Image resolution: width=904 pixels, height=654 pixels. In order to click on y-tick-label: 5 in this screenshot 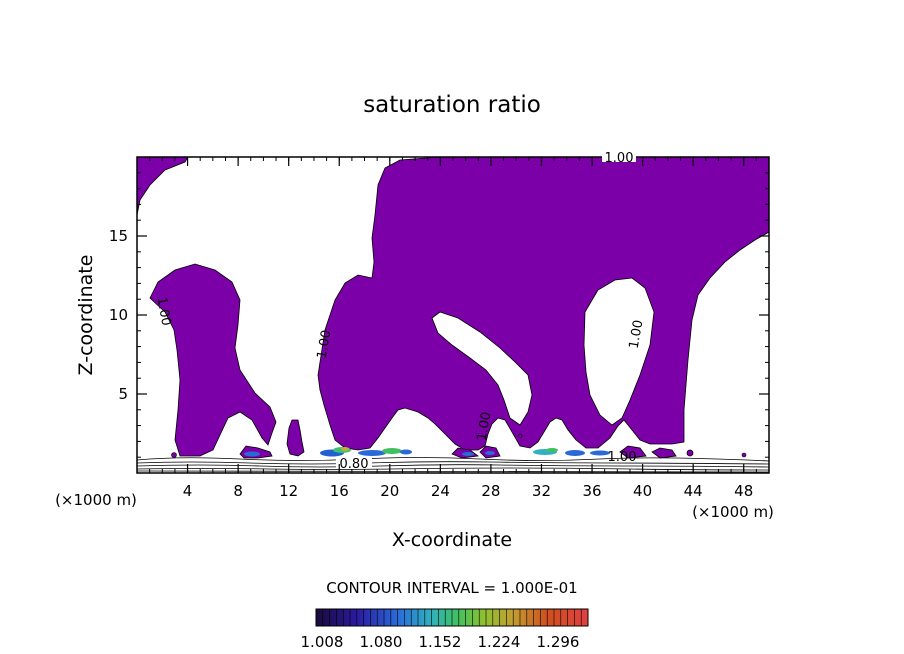, I will do `click(123, 394)`.